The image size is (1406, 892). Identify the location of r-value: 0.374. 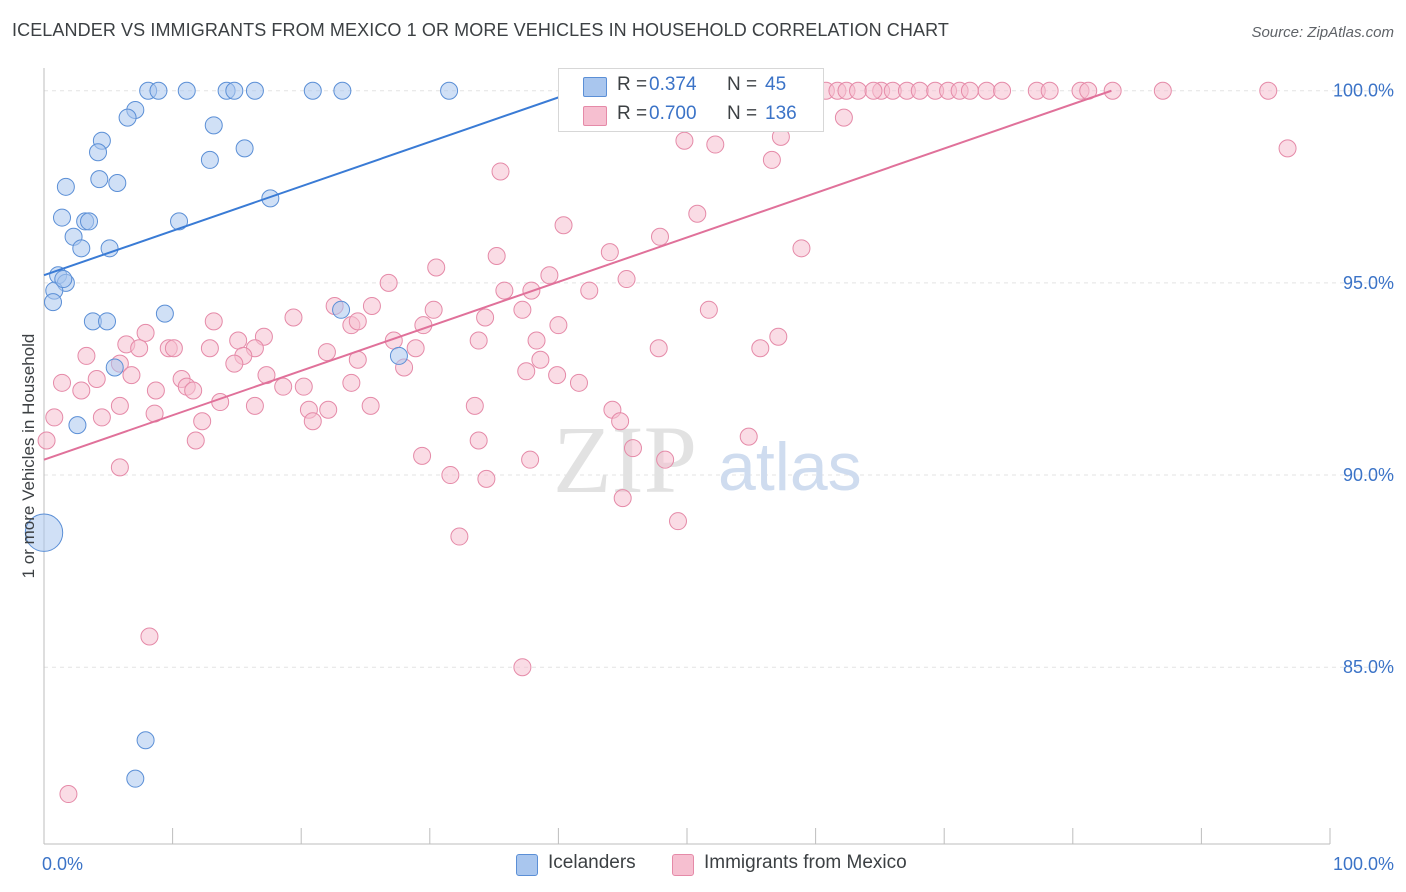
(673, 84).